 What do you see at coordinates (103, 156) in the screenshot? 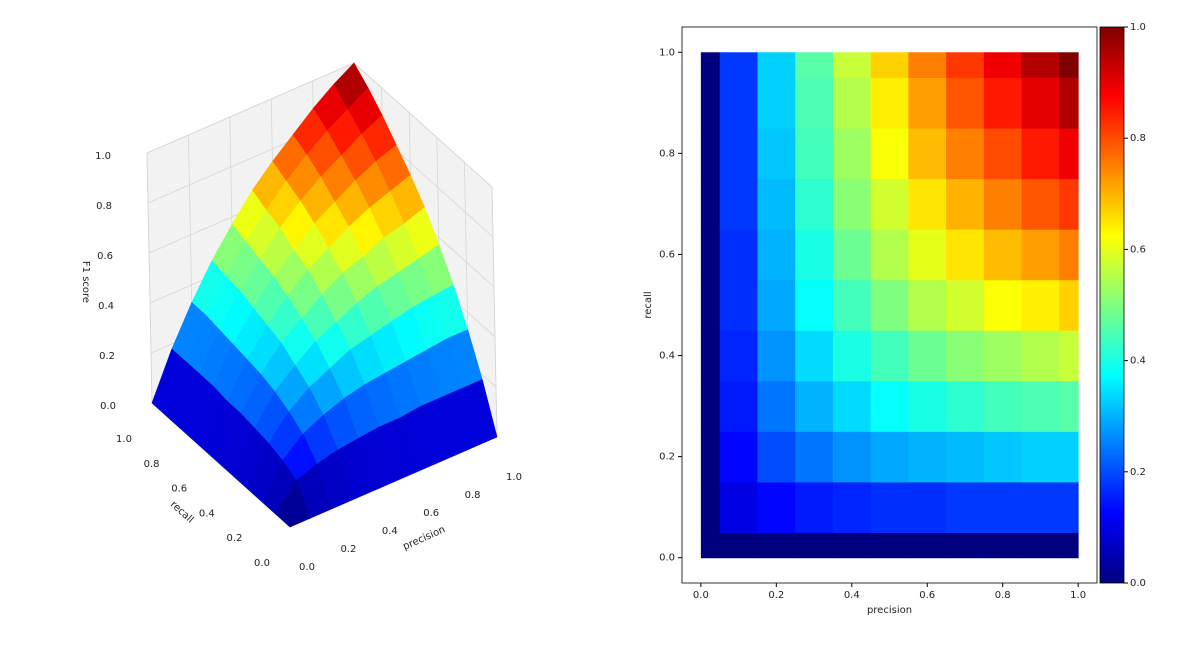
I see `z-tick-label: 1.0` at bounding box center [103, 156].